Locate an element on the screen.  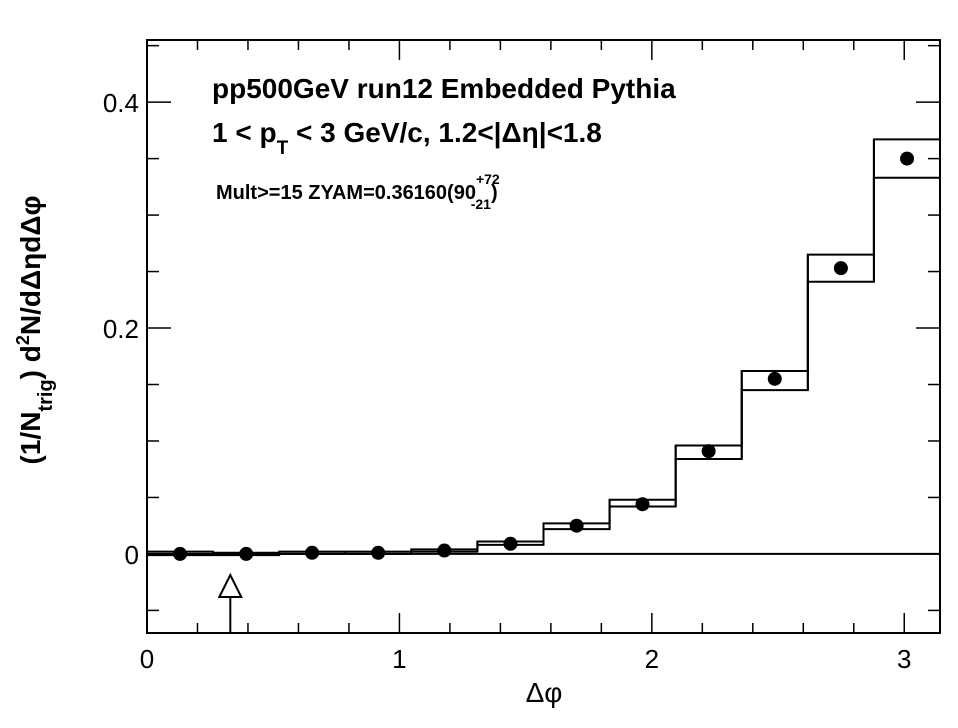
ylabel-sup: 2 is located at coordinates (23, 340).